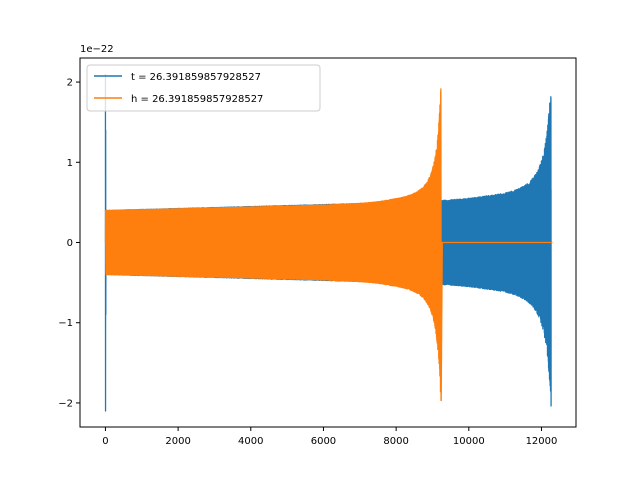 This screenshot has height=480, width=640. What do you see at coordinates (469, 441) in the screenshot?
I see `x-tick-label: 10000` at bounding box center [469, 441].